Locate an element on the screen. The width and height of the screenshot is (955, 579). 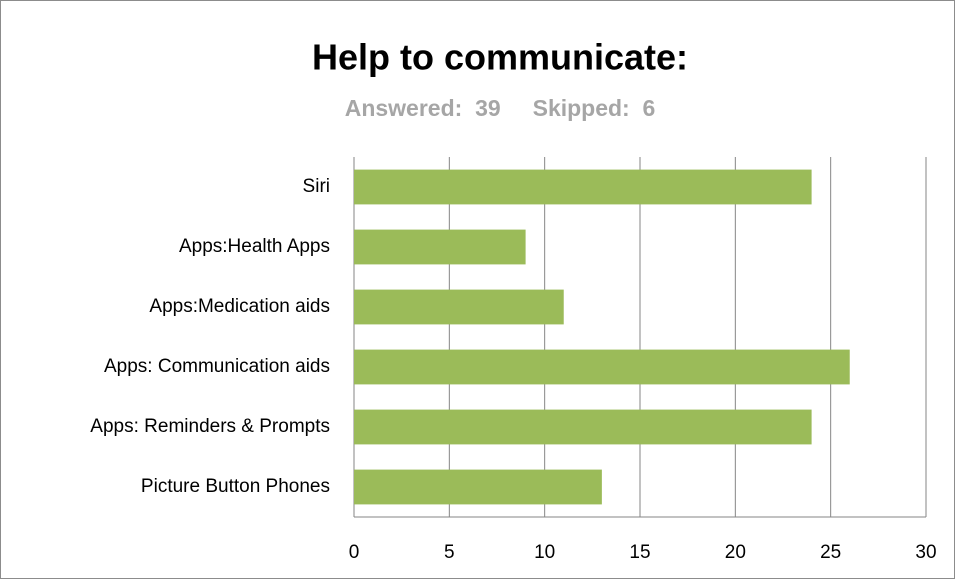
y-tick-label: Siri is located at coordinates (316, 186).